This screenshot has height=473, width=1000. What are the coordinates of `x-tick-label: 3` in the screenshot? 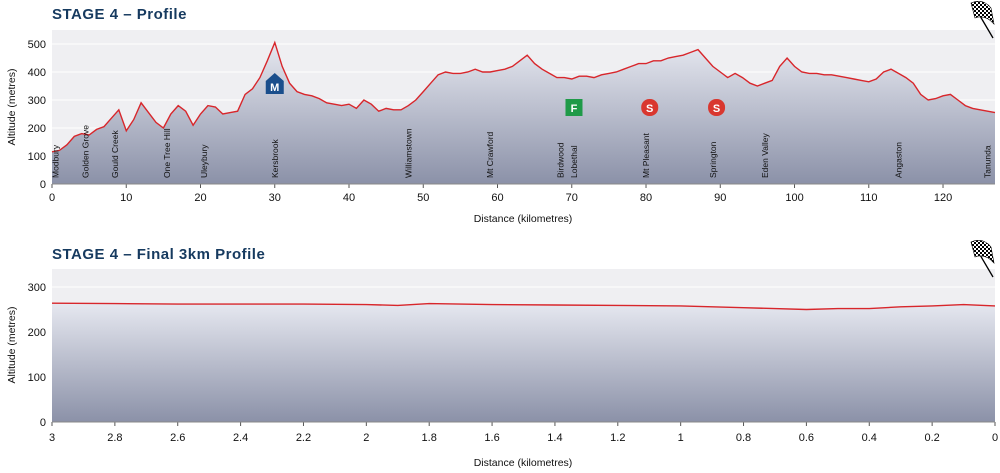 It's located at (52, 438).